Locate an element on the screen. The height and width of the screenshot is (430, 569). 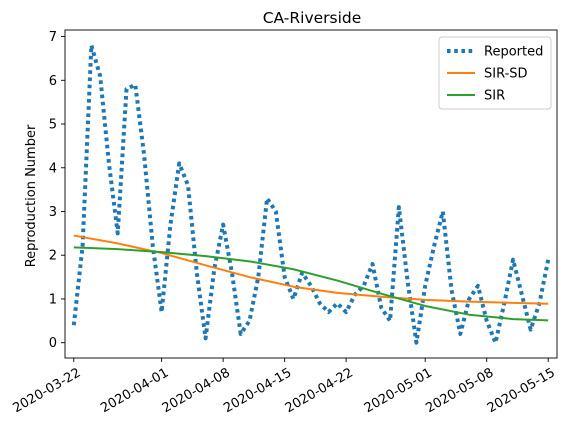
y-tick-label: 7 is located at coordinates (53, 37).